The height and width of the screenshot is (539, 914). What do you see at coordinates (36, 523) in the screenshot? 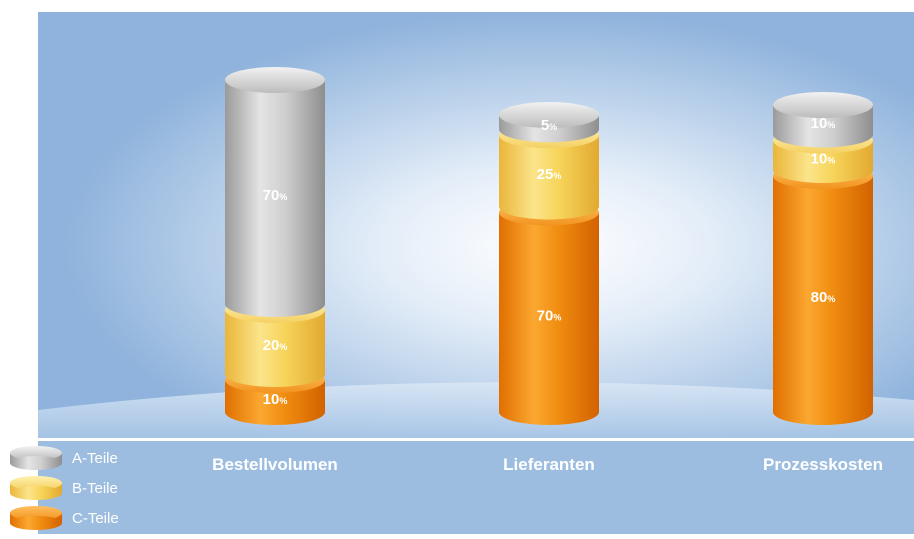
I see `legend-swatch-base-c-teile` at bounding box center [36, 523].